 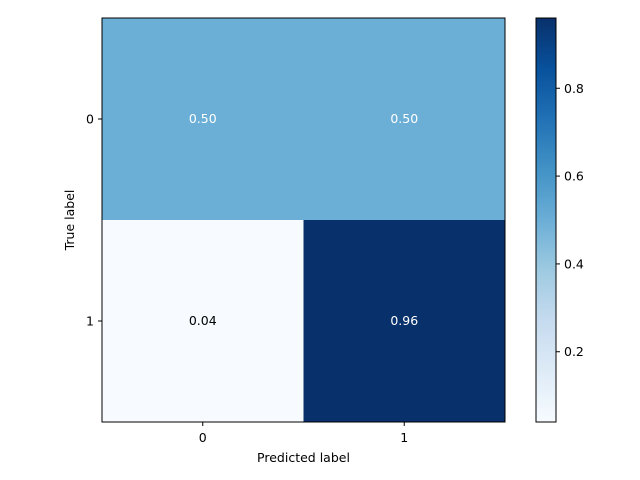 I want to click on cell-value-label: 0.96, so click(x=404, y=320).